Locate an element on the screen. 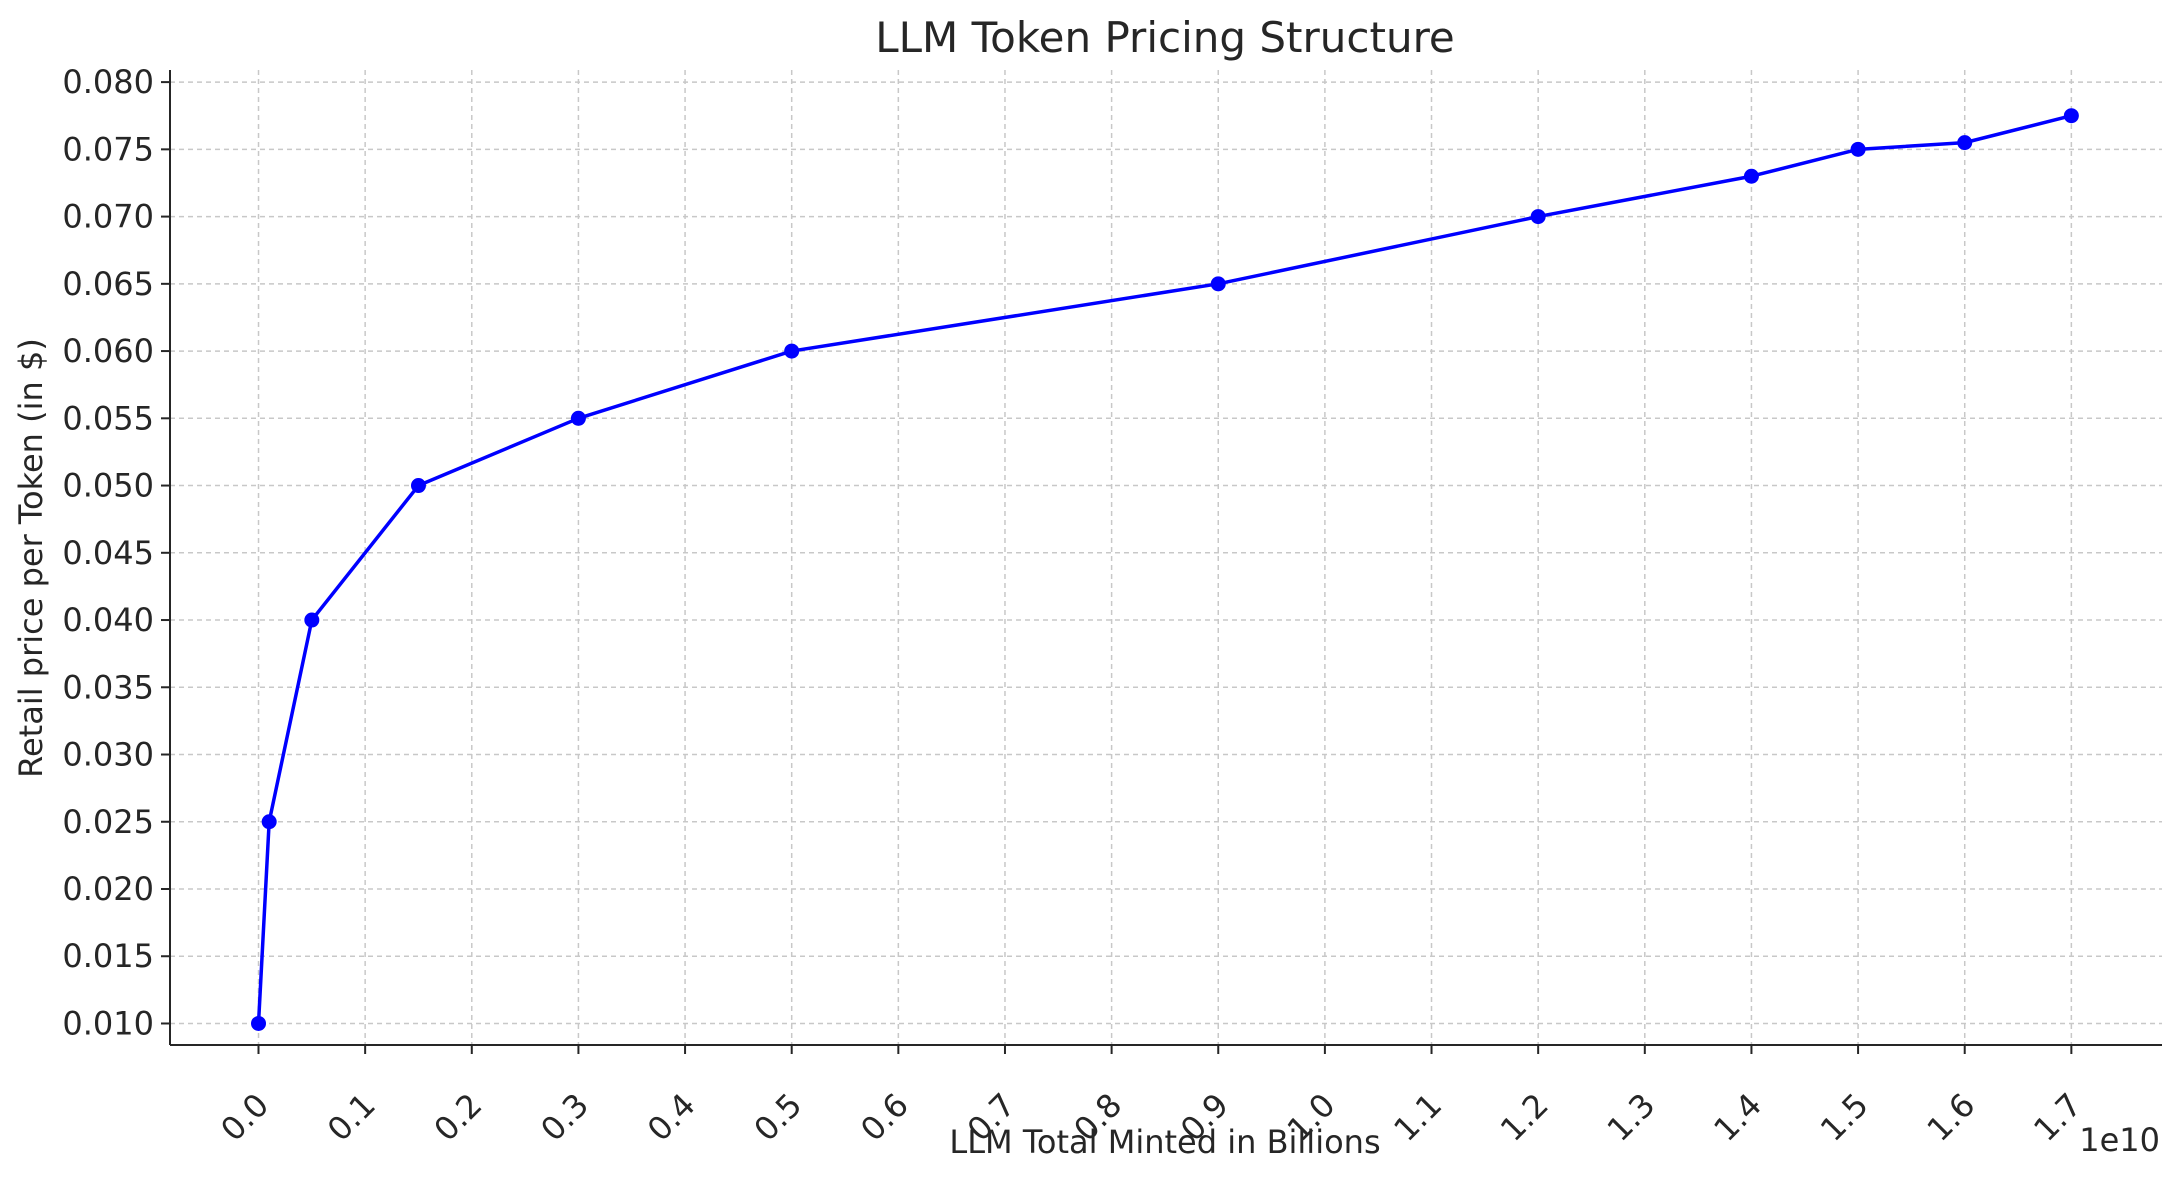 The image size is (2179, 1180). x-tick-label: 0.4 is located at coordinates (671, 1117).